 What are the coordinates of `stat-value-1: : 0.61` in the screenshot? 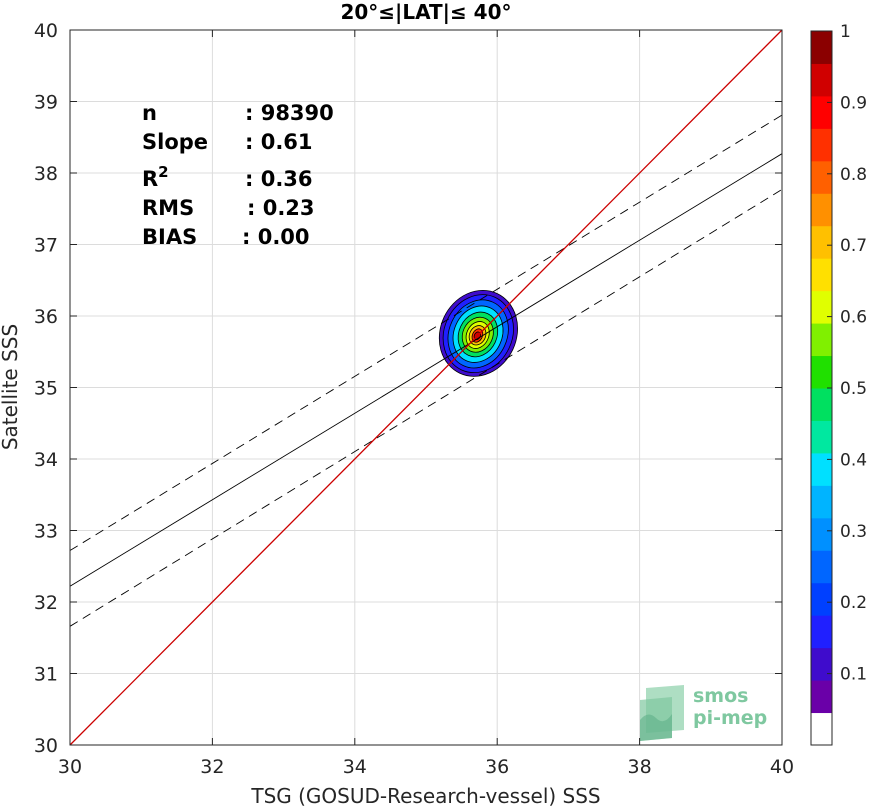 It's located at (279, 142).